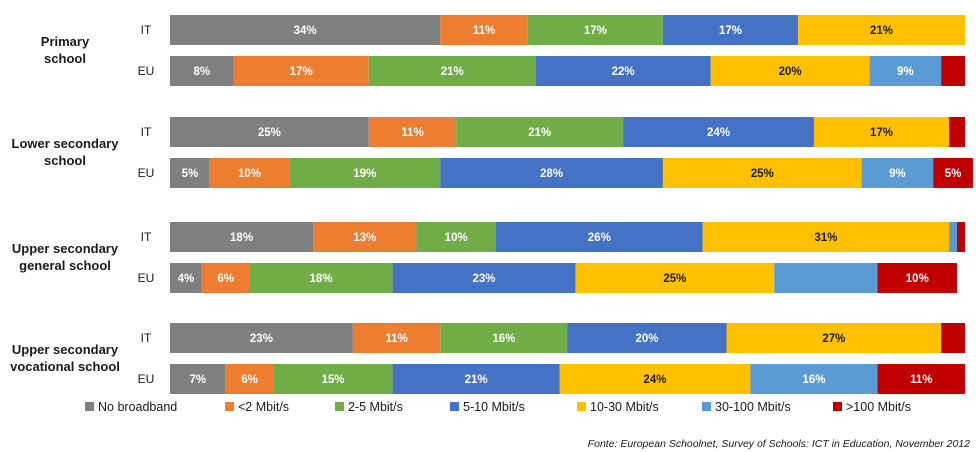 This screenshot has height=452, width=976. I want to click on data-label: 4%, so click(186, 279).